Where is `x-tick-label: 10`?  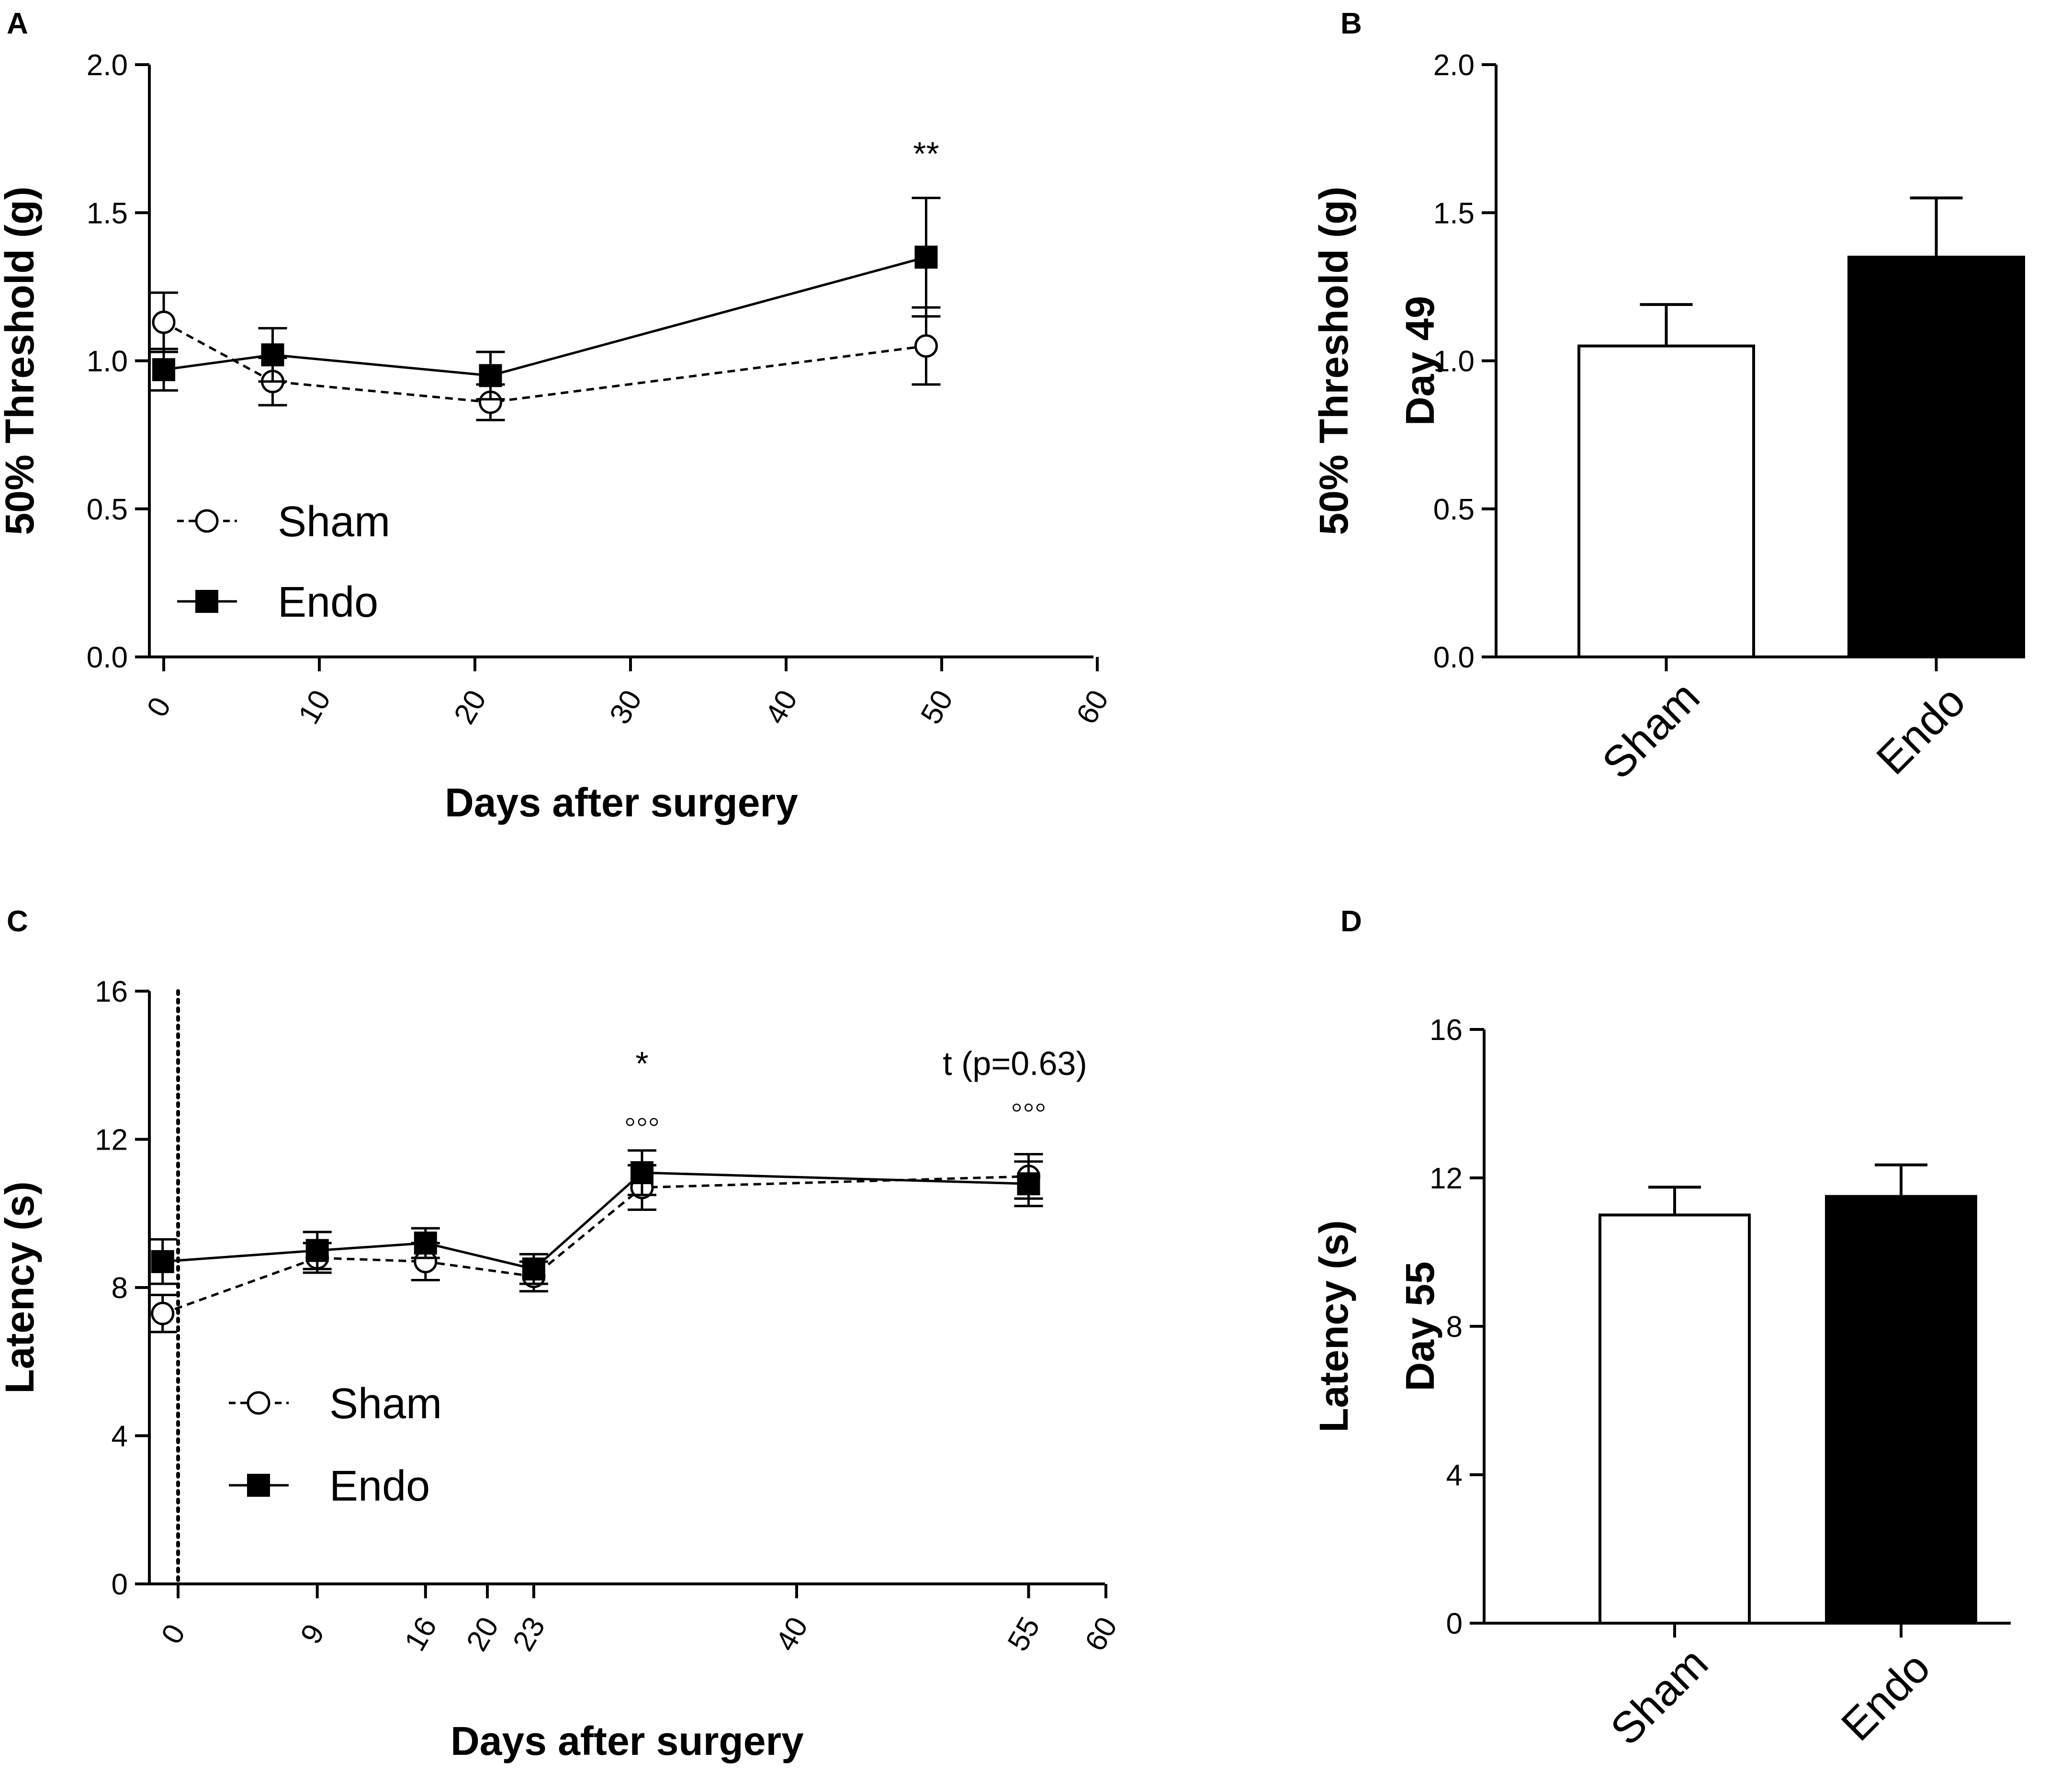
x-tick-label: 10 is located at coordinates (314, 707).